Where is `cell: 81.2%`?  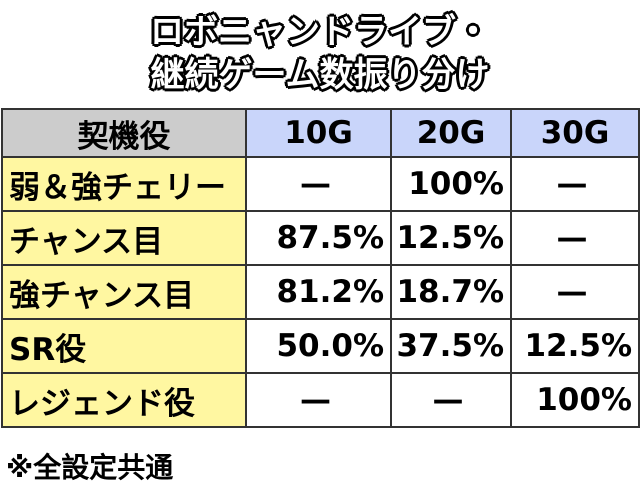
cell: 81.2% is located at coordinates (318, 292).